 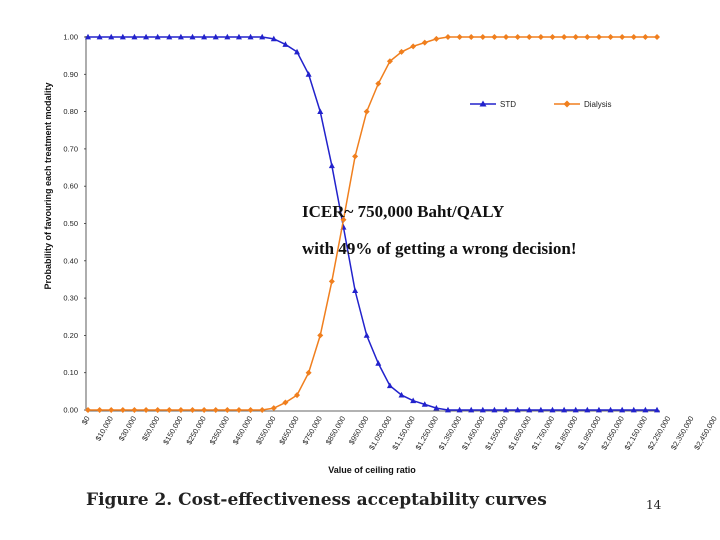 I want to click on x-tick-label: $2,450,000, so click(x=705, y=433).